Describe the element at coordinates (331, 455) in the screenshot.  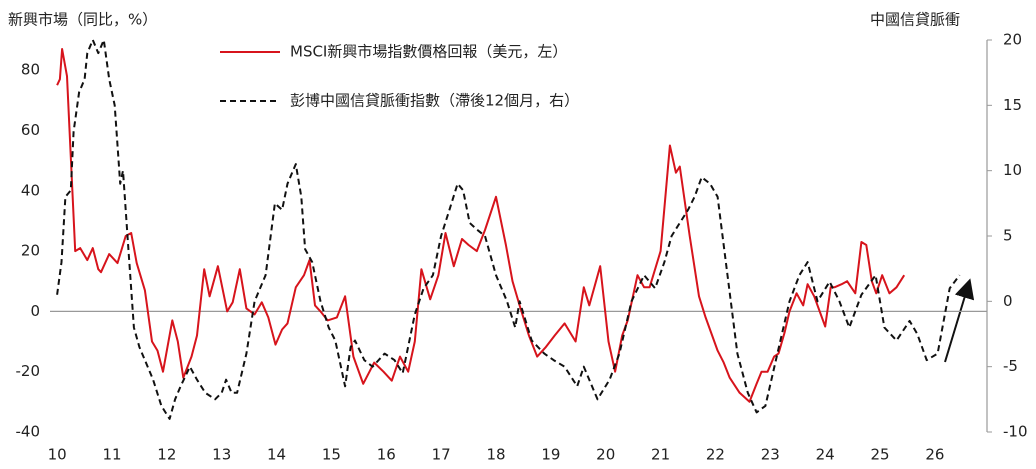
I see `x-tick-label: 15` at that location.